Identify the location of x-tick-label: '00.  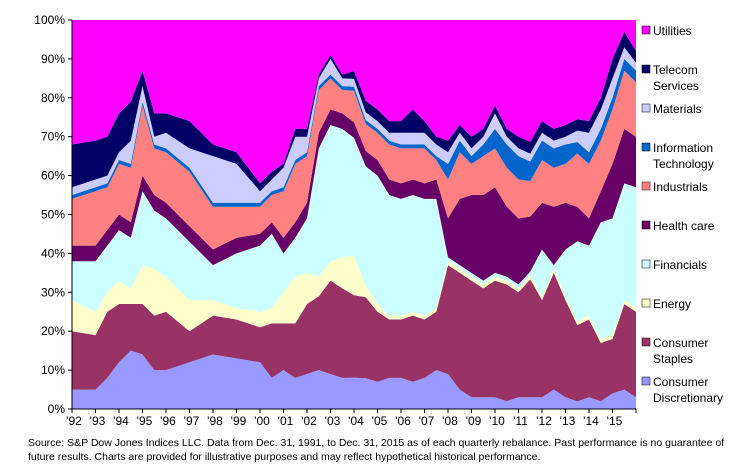
(262, 421).